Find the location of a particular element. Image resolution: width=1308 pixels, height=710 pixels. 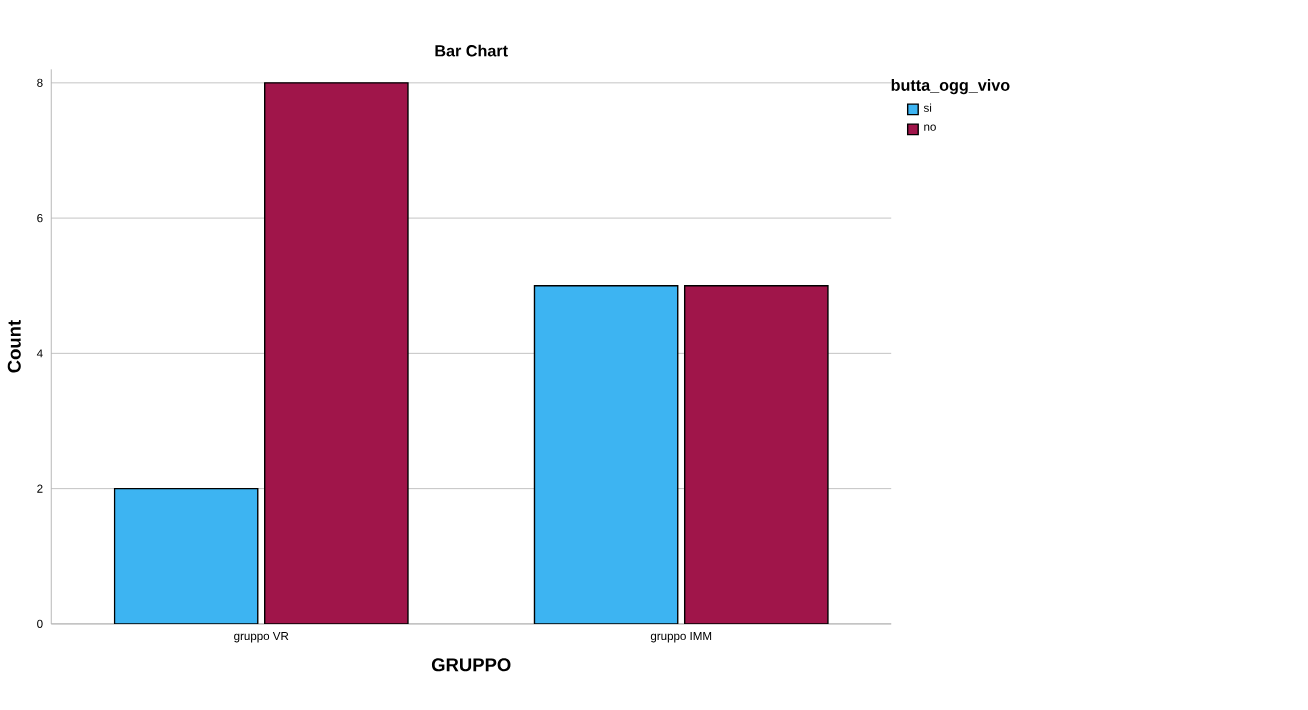

y-axis-title: Count is located at coordinates (14, 346).